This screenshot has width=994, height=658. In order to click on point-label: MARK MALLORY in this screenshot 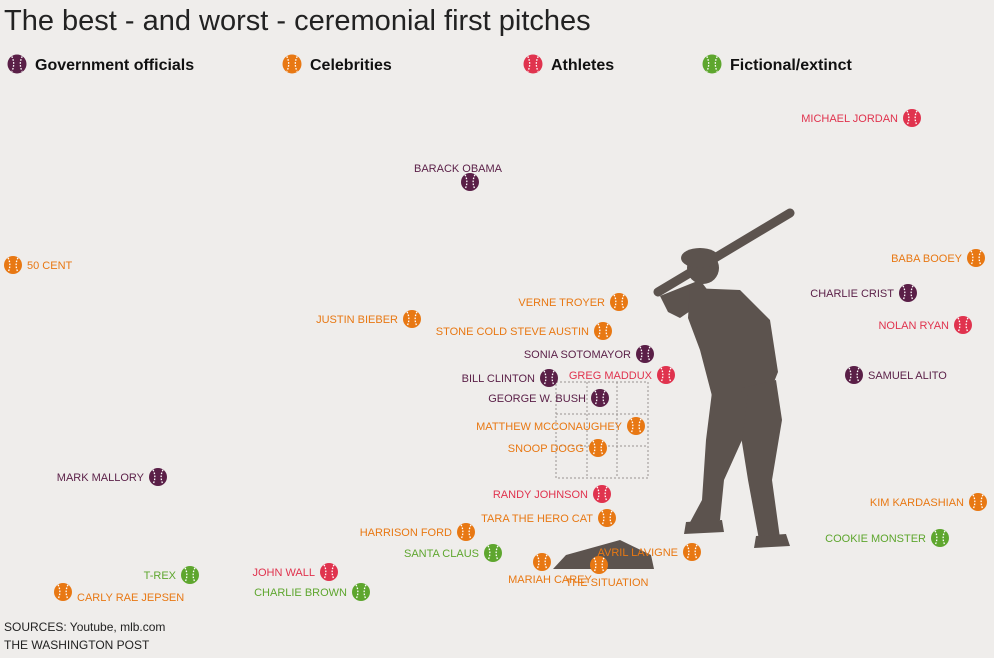, I will do `click(101, 478)`.